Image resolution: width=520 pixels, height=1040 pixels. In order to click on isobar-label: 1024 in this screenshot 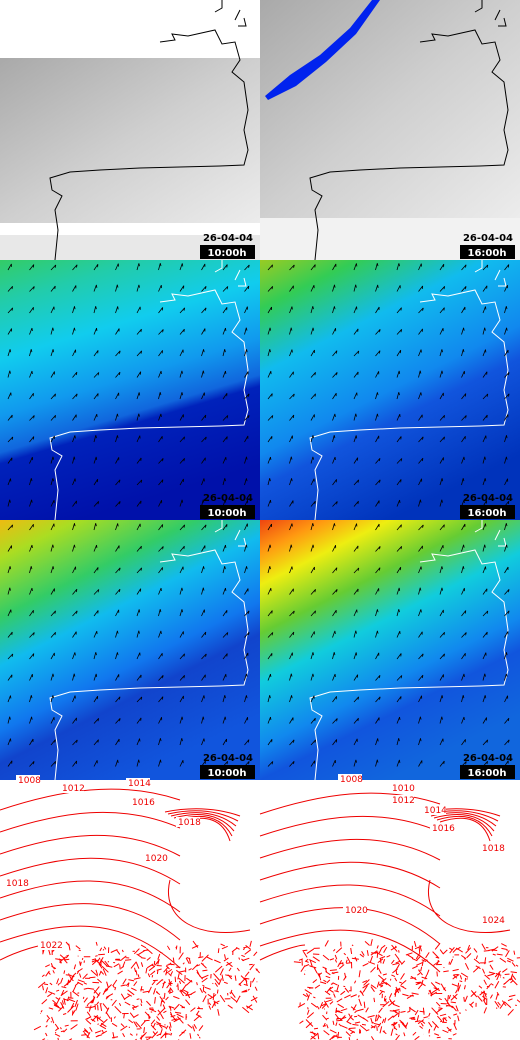, I will do `click(493, 921)`.